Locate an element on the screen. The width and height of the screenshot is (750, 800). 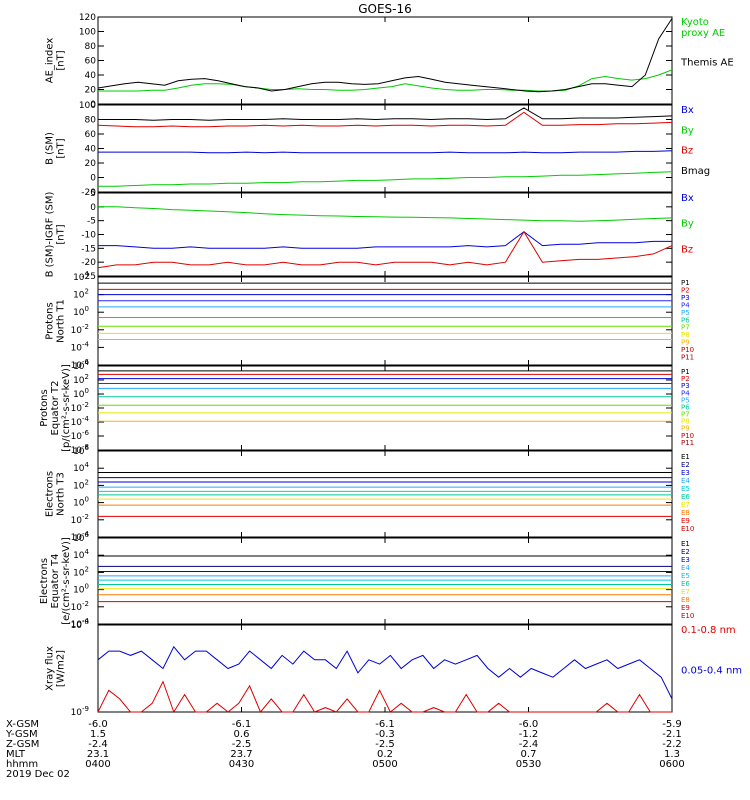
tick-label: -15 is located at coordinates (88, 249).